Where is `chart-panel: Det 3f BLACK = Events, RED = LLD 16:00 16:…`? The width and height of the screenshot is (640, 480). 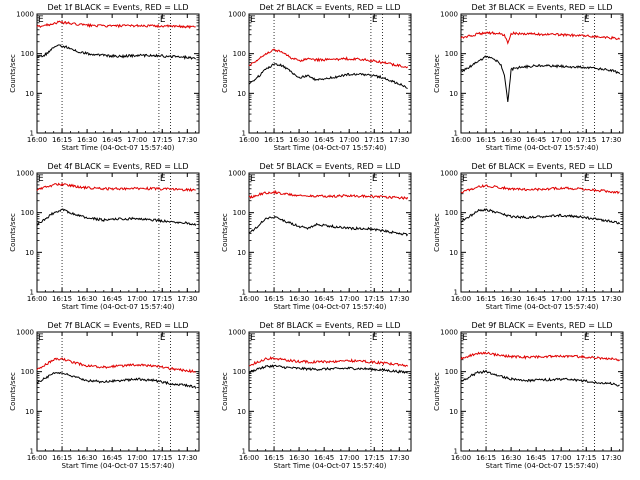 chart-panel: Det 3f BLACK = Events, RED = LLD 16:00 16:… is located at coordinates (528, 77).